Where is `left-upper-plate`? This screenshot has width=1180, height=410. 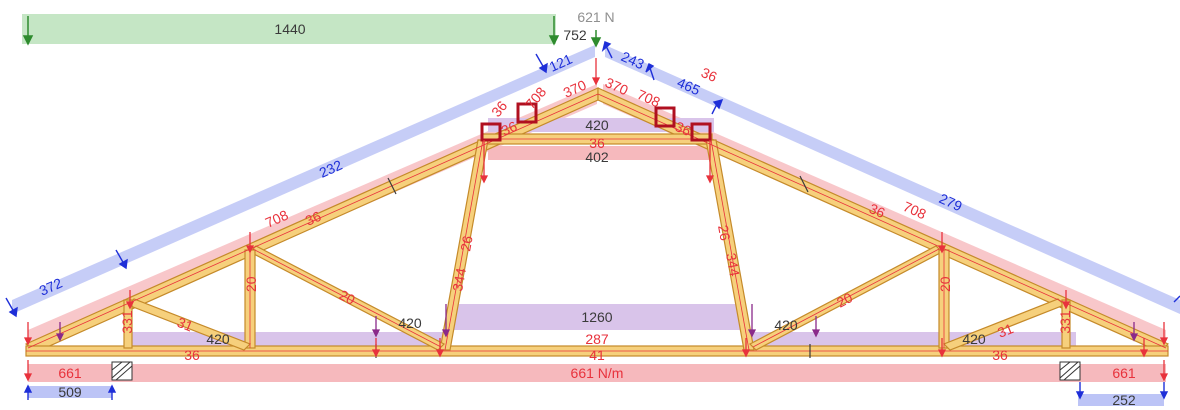
left-upper-plate is located at coordinates (527, 113).